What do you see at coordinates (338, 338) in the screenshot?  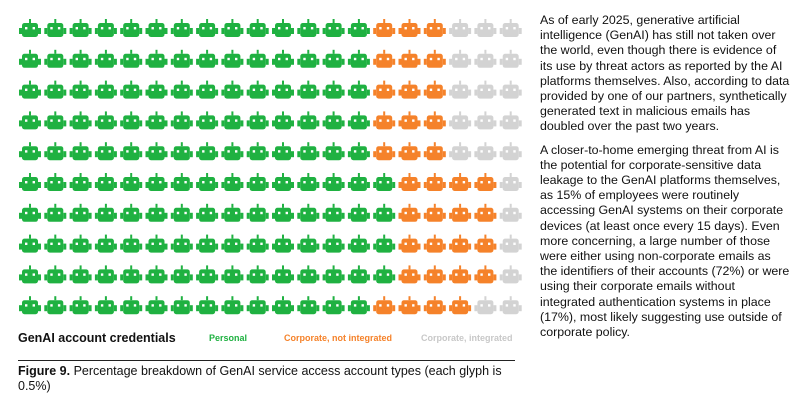 I see `legend-item-corporate-not-integrated: Corporate, not integrated` at bounding box center [338, 338].